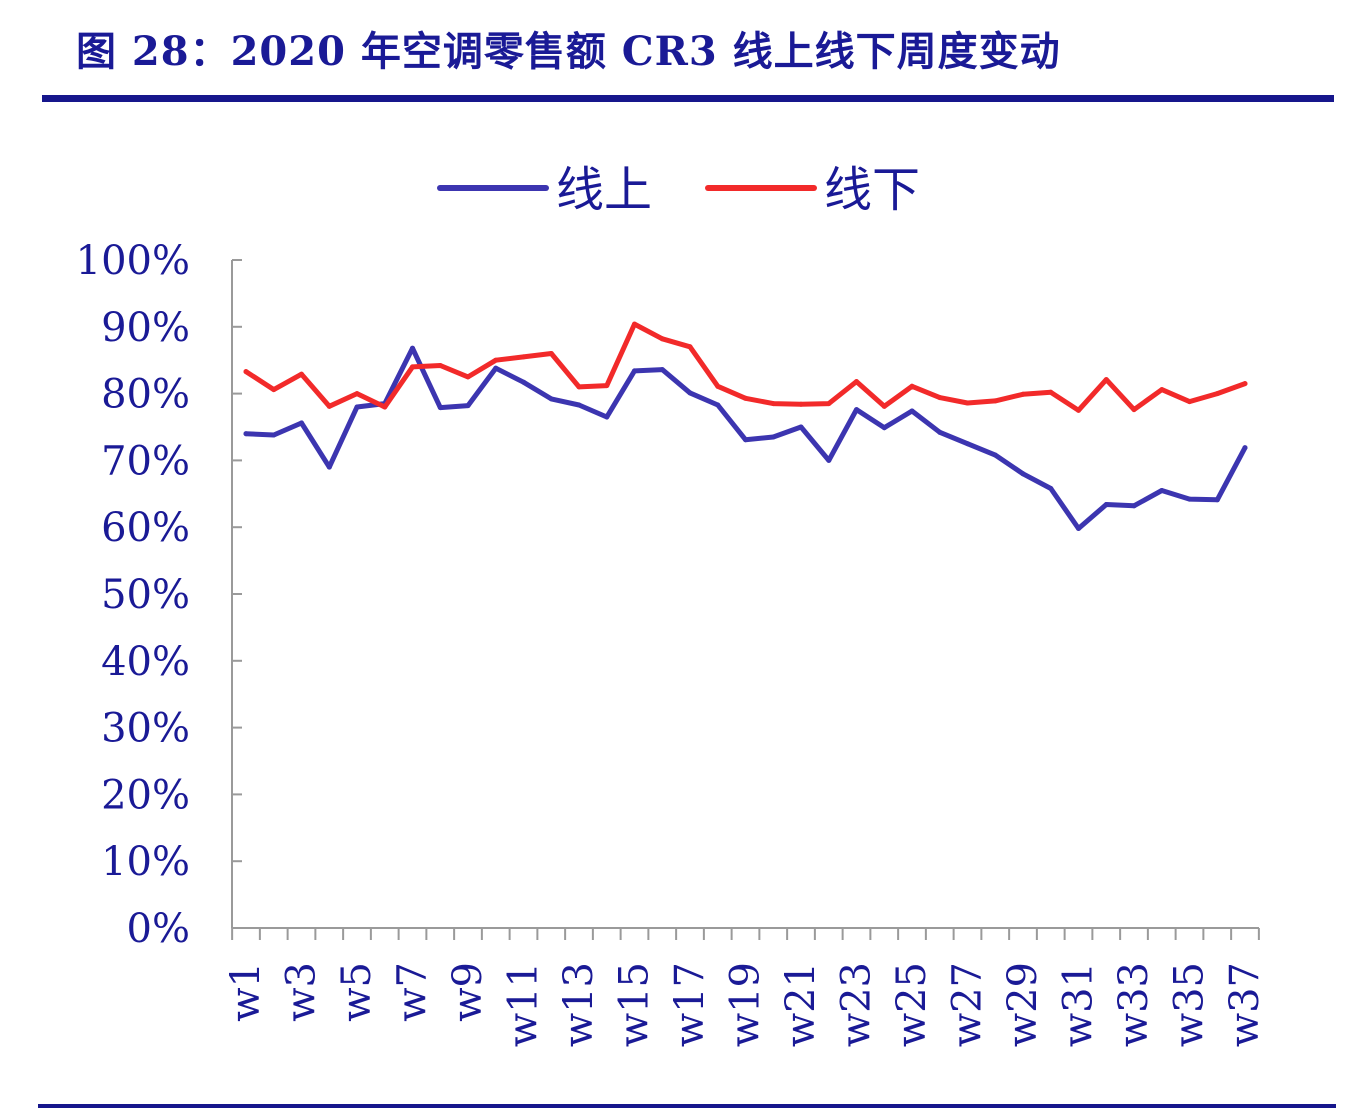 The width and height of the screenshot is (1360, 1110). What do you see at coordinates (801, 1004) in the screenshot?
I see `x-tick-label: w21` at bounding box center [801, 1004].